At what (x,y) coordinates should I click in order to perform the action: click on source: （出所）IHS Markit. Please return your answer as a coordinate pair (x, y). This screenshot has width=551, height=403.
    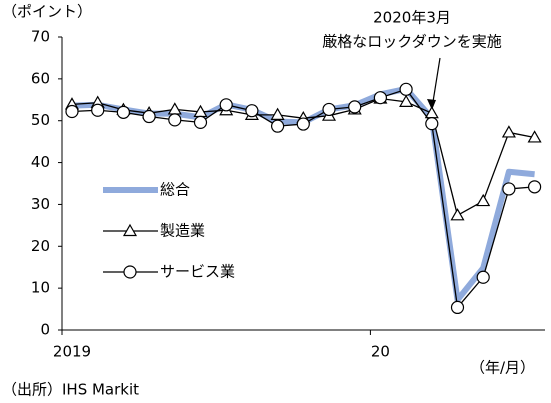
    Looking at the image, I should click on (70, 390).